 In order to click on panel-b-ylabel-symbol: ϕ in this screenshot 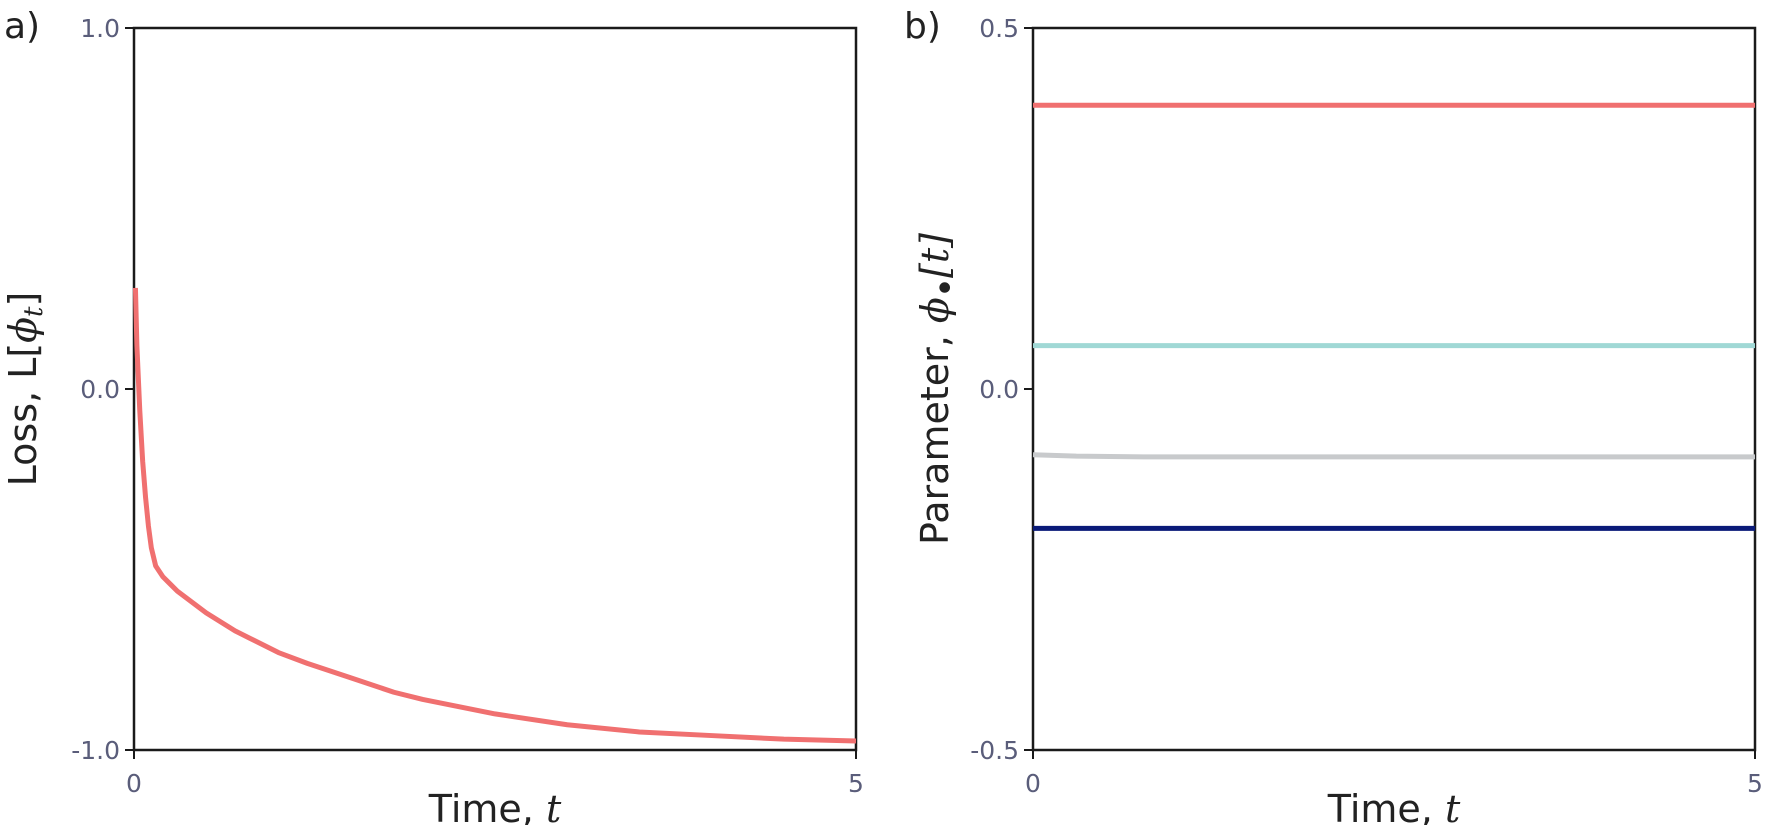, I will do `click(935, 310)`.